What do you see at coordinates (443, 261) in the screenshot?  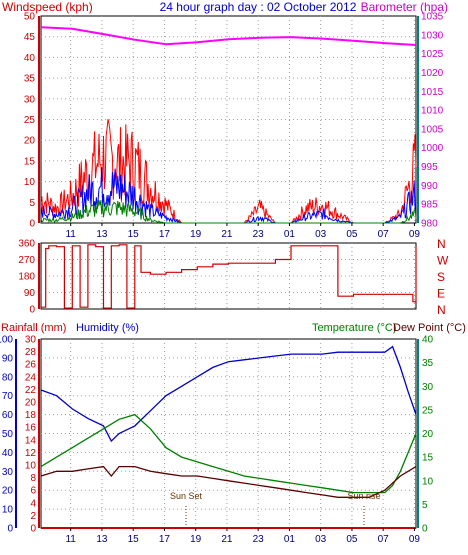 I see `compass-label: W` at bounding box center [443, 261].